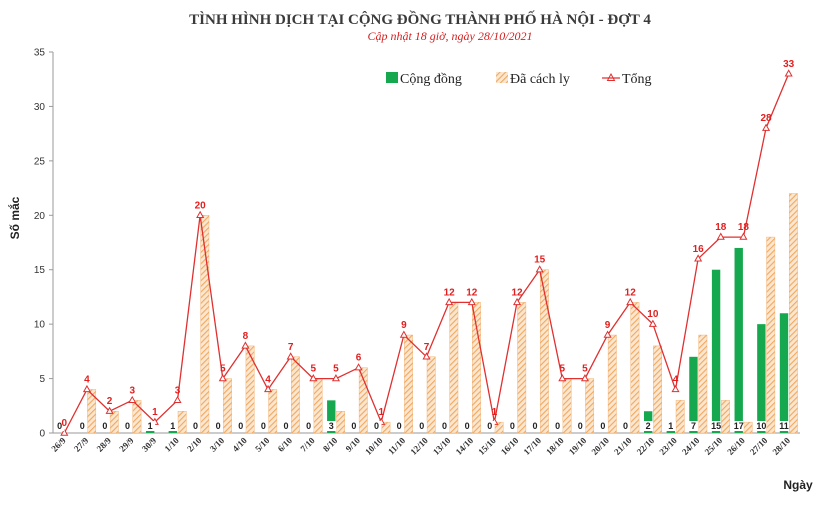  I want to click on x-tick-label: 17/10, so click(533, 446).